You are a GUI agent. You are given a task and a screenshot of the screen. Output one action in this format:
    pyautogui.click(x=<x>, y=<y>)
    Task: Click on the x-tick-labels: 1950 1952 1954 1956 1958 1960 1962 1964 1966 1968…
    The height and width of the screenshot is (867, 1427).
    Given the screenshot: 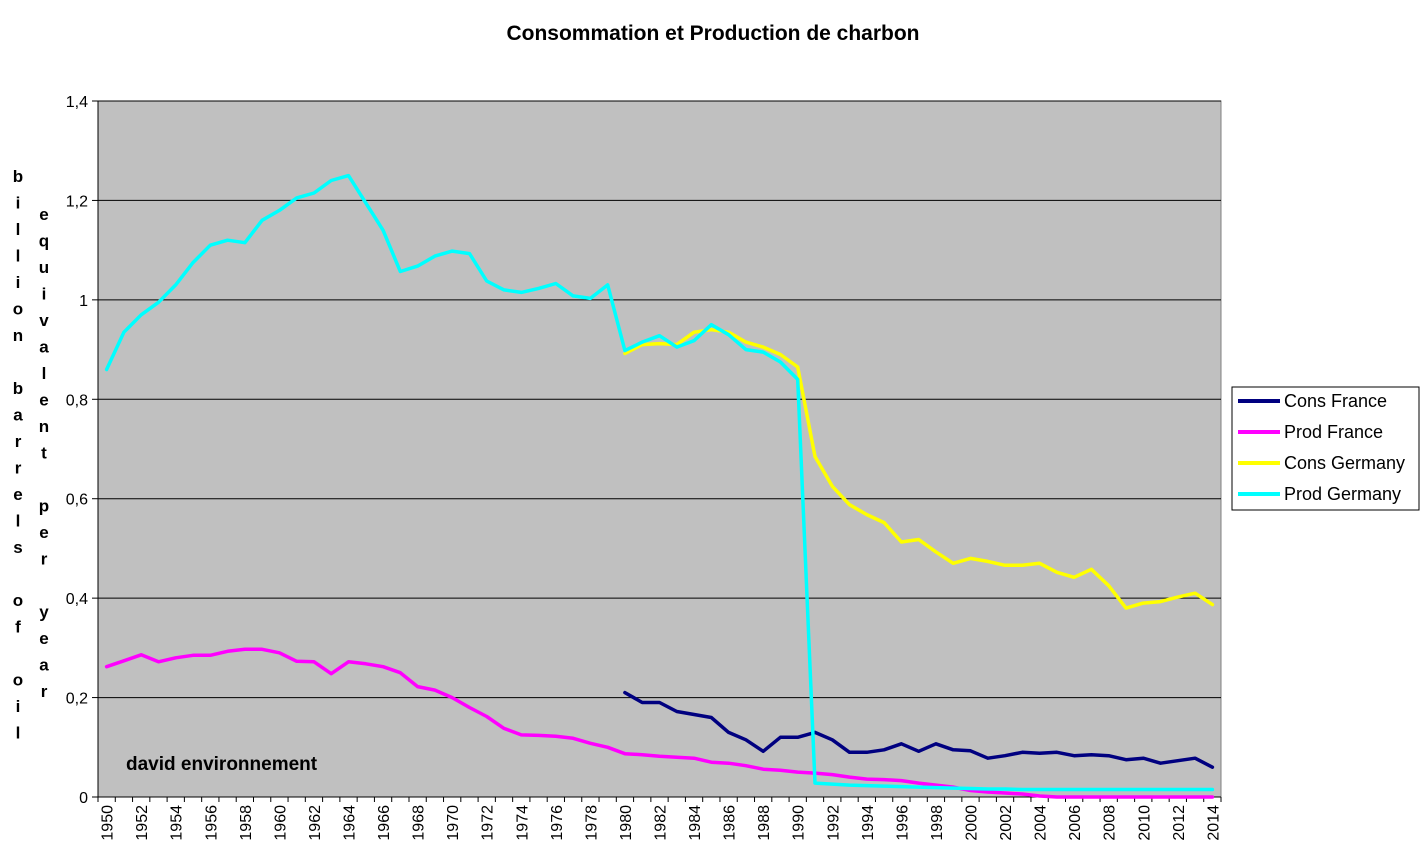 What is the action you would take?
    pyautogui.click(x=661, y=823)
    